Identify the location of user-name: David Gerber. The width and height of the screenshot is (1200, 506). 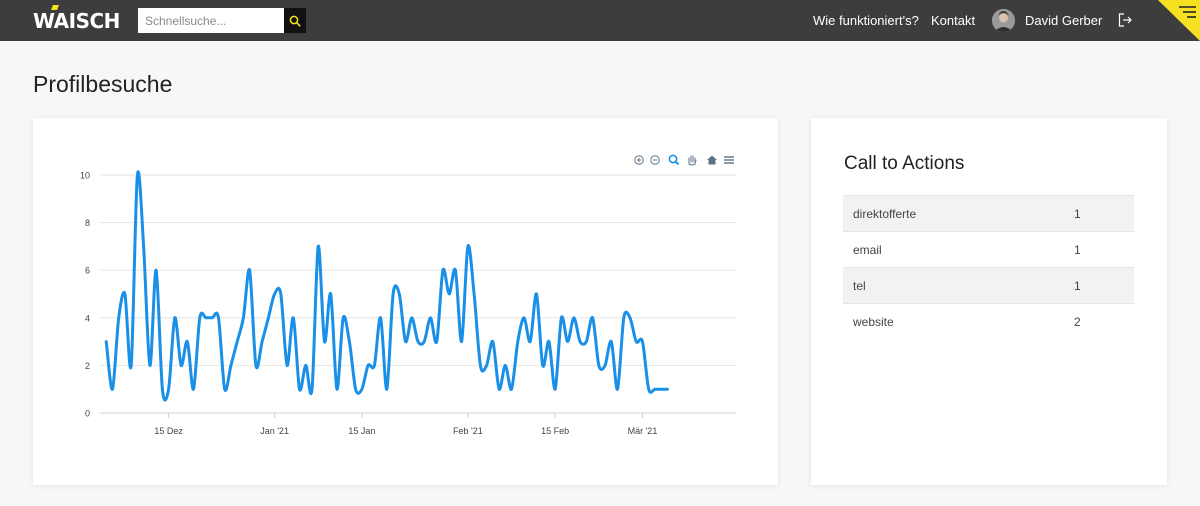
(1064, 20).